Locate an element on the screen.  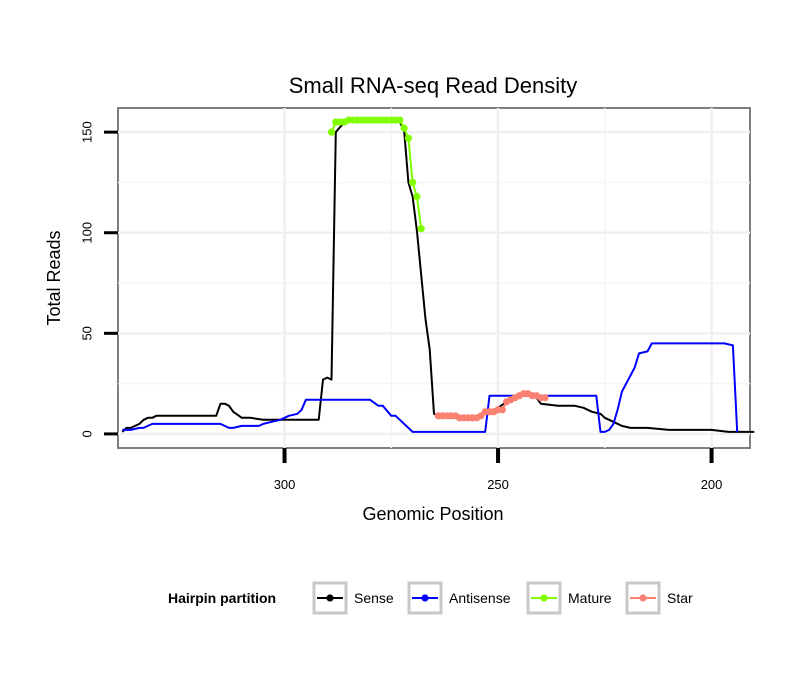
x-axis-label: Genomic Position is located at coordinates (432, 514).